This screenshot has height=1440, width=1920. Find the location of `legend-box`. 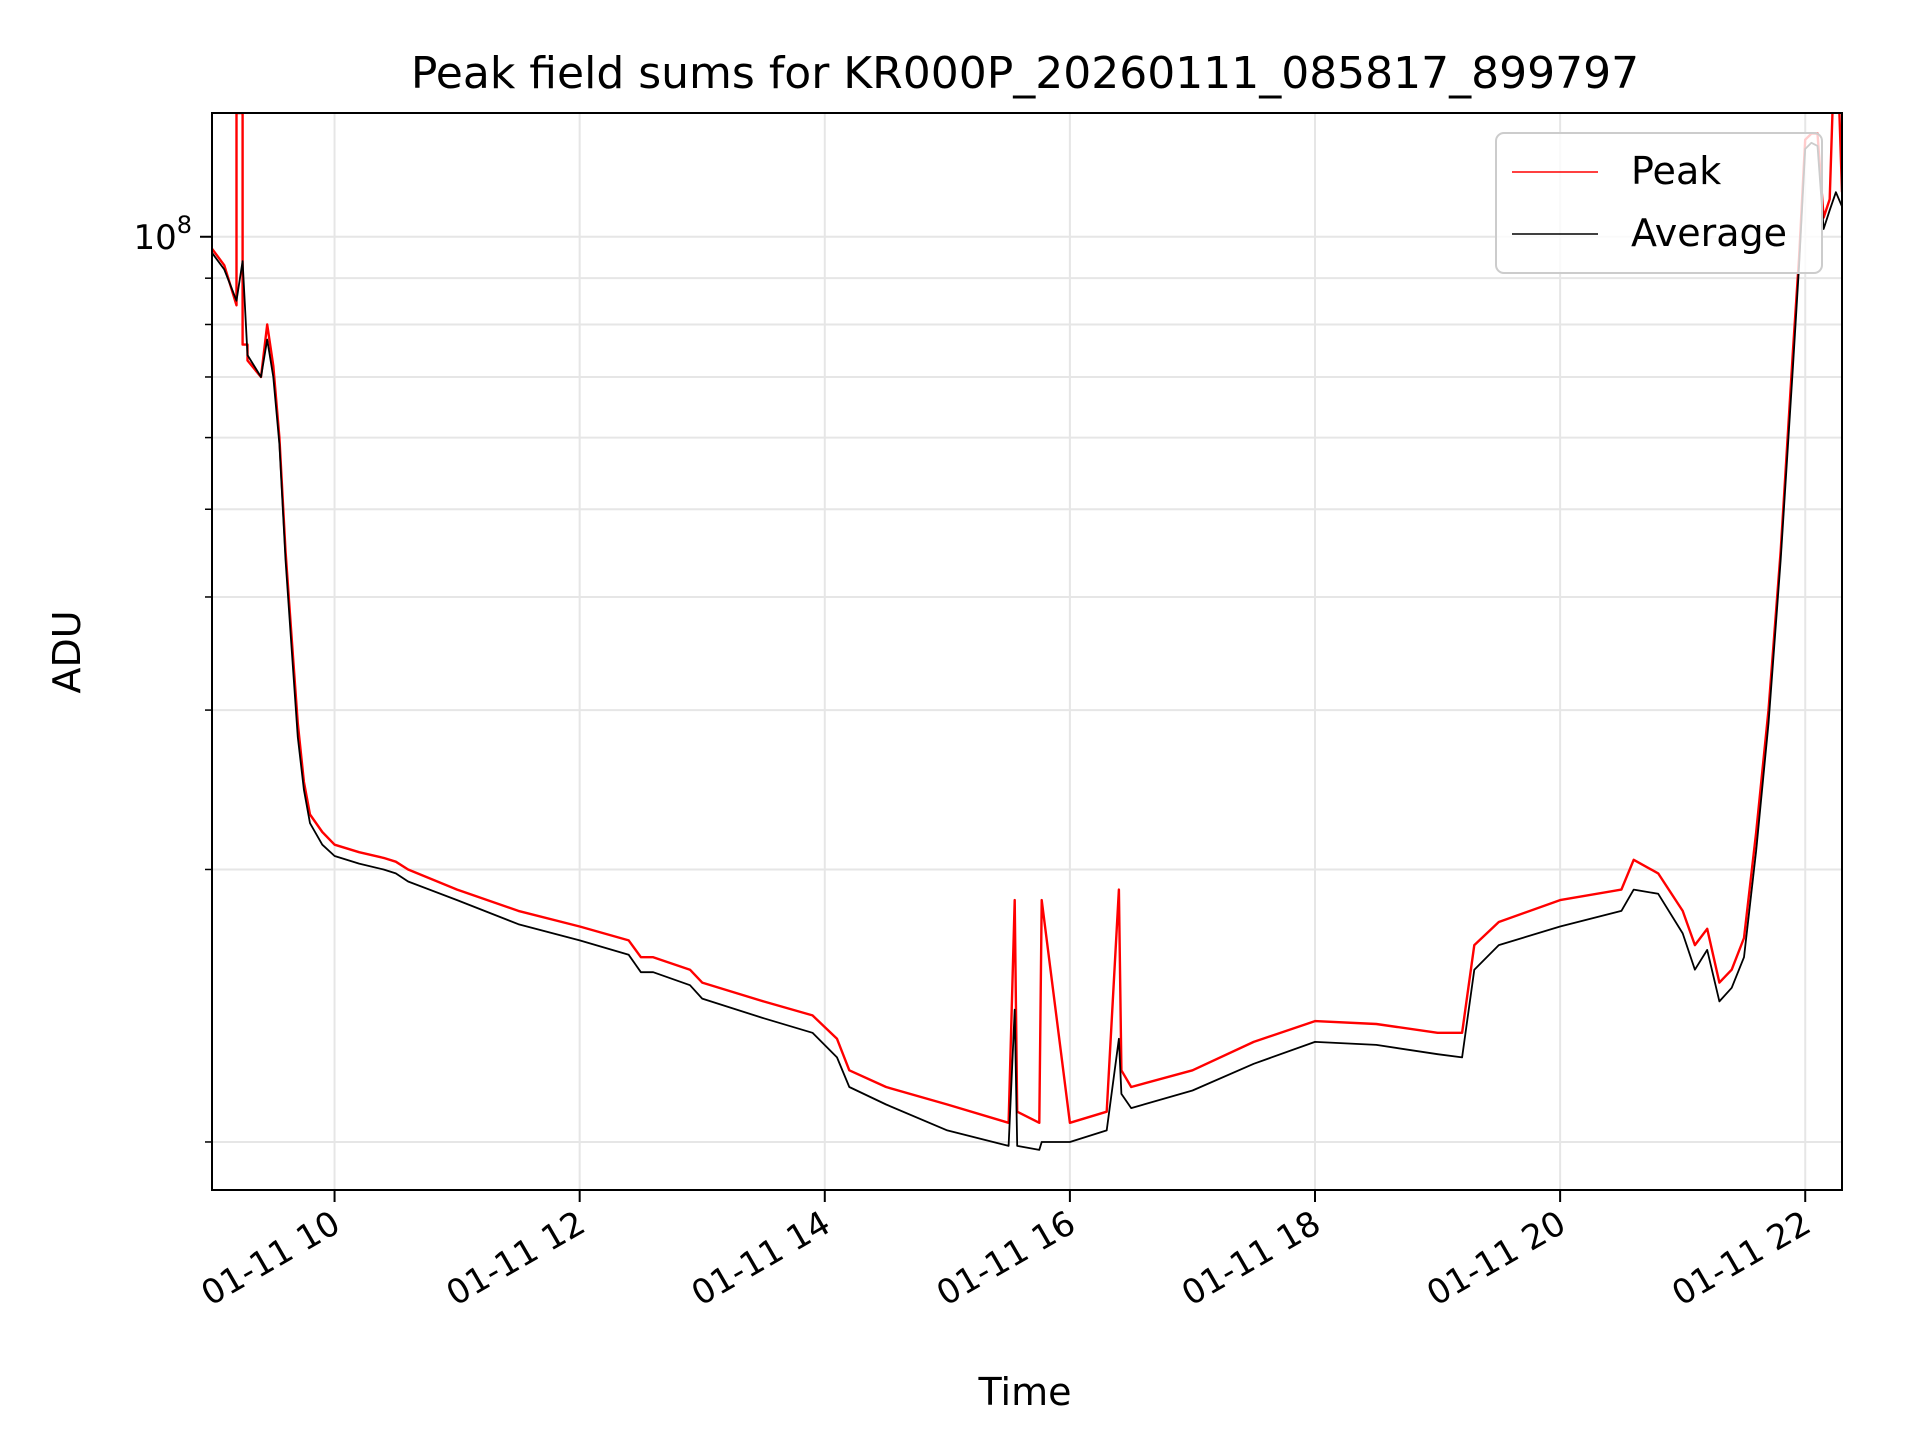

legend-box is located at coordinates (1659, 203).